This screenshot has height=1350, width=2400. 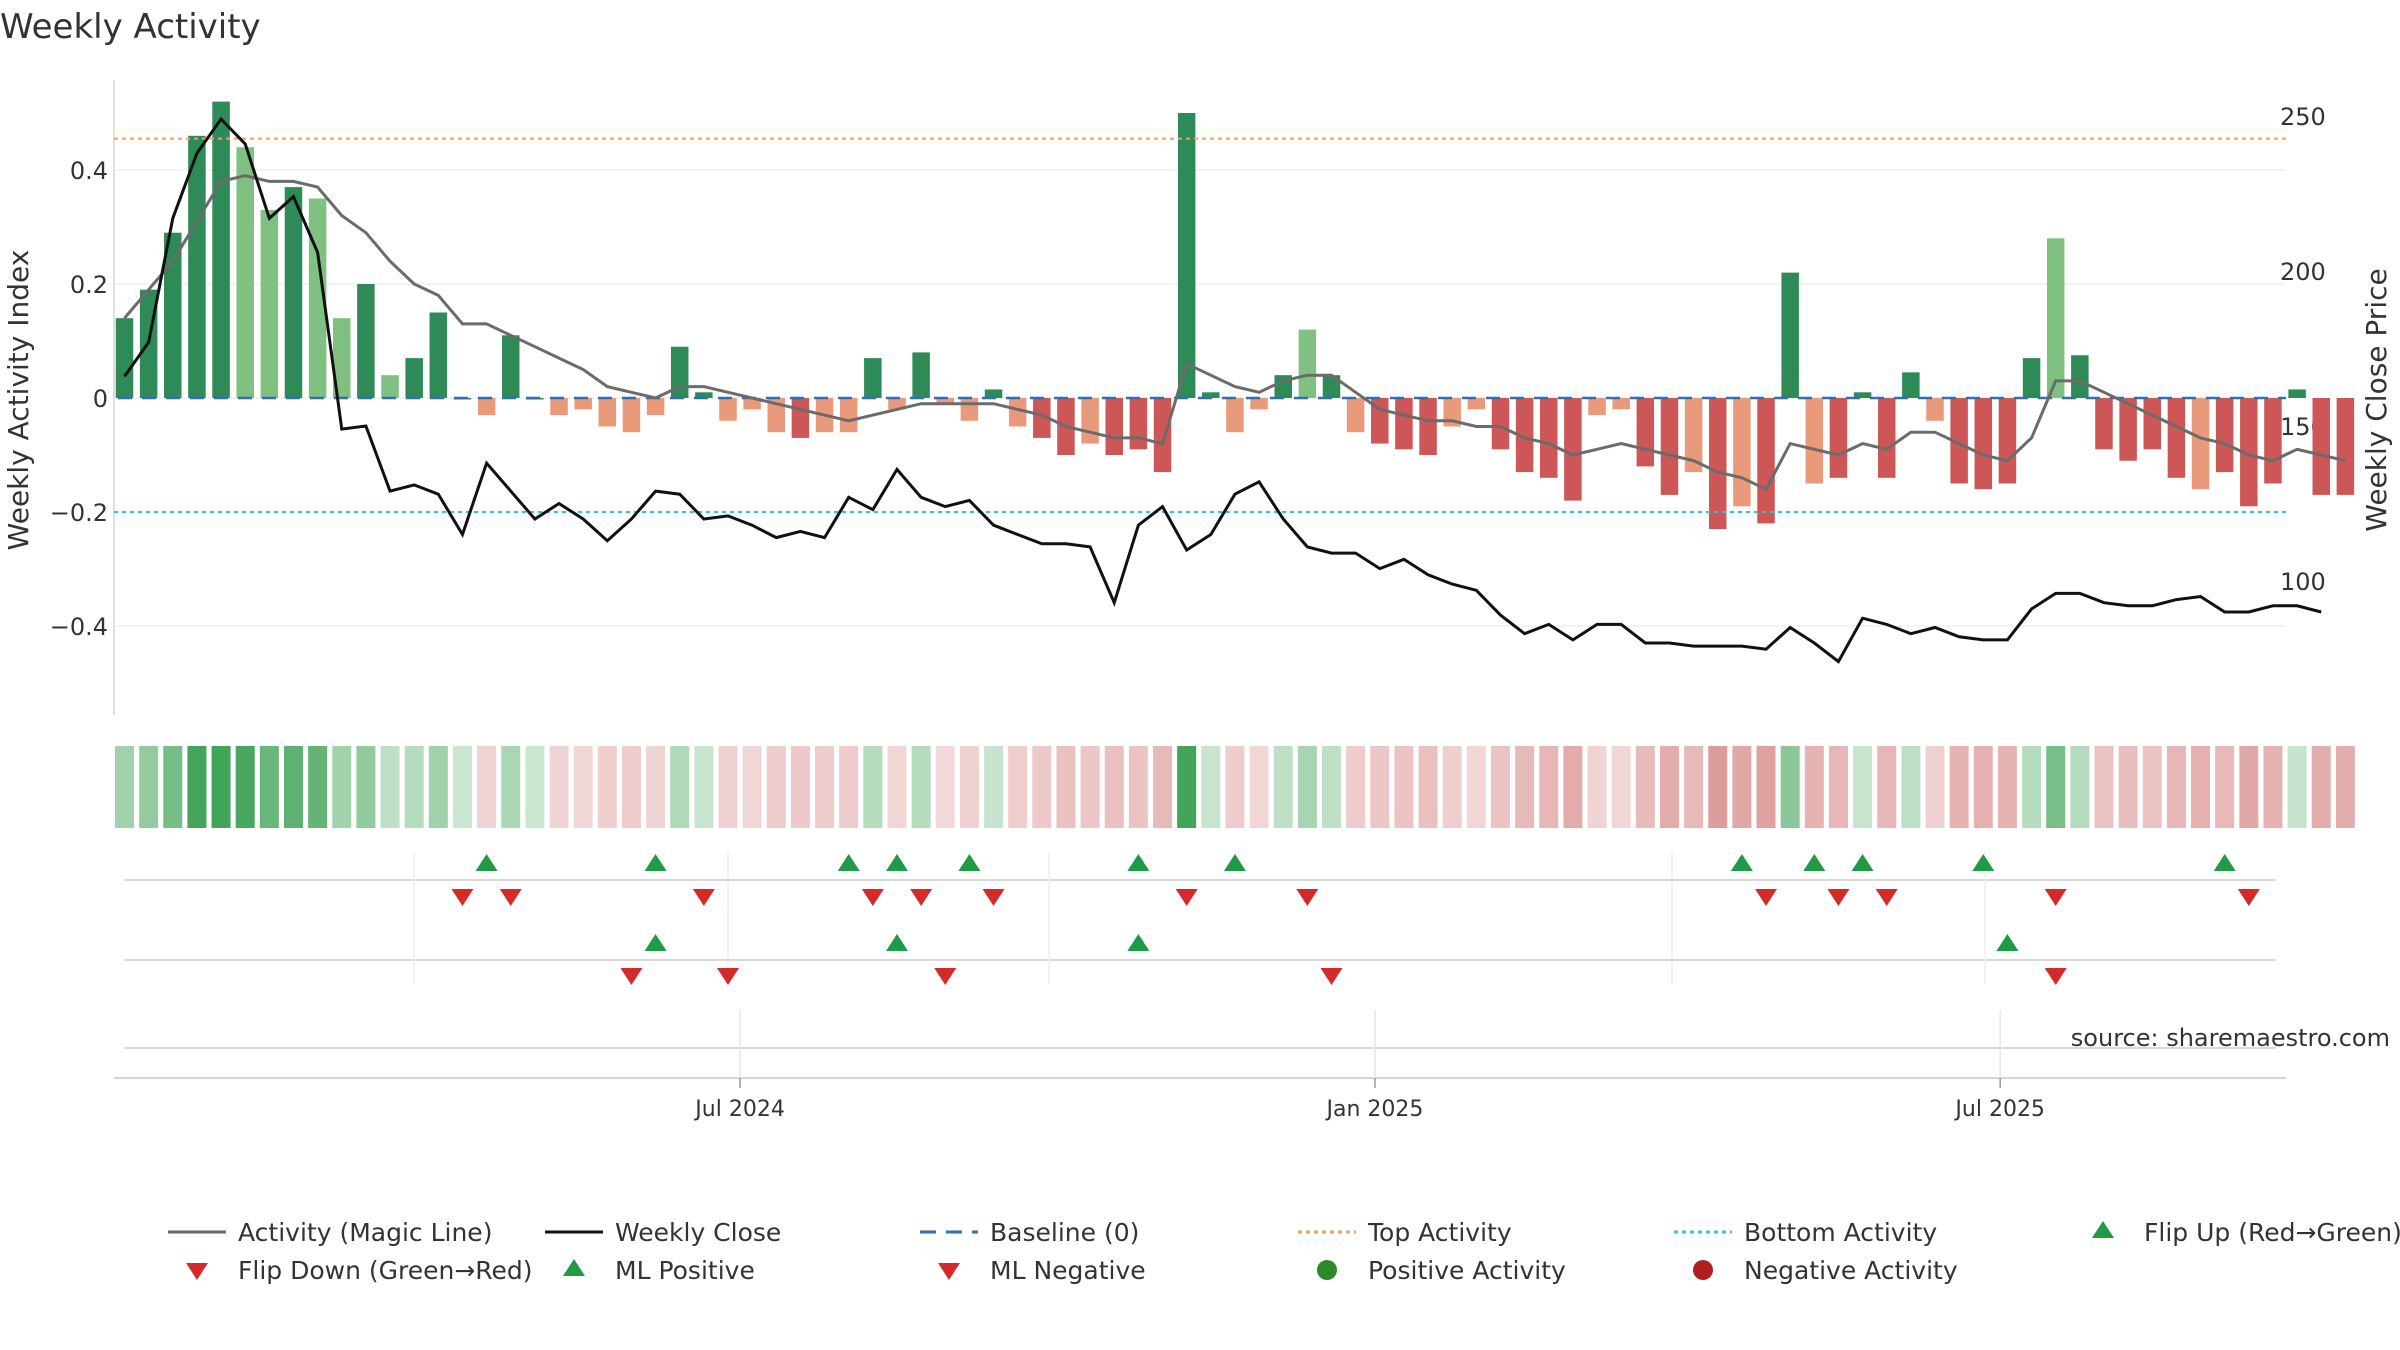 I want to click on x-tick-label: Jul 2024, so click(x=739, y=1109).